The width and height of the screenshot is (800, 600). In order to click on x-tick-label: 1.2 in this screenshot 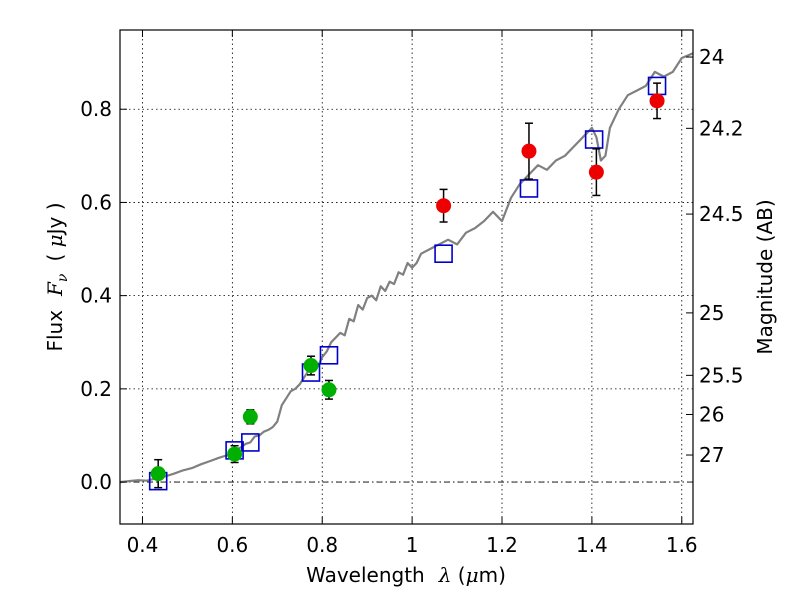, I will do `click(502, 545)`.